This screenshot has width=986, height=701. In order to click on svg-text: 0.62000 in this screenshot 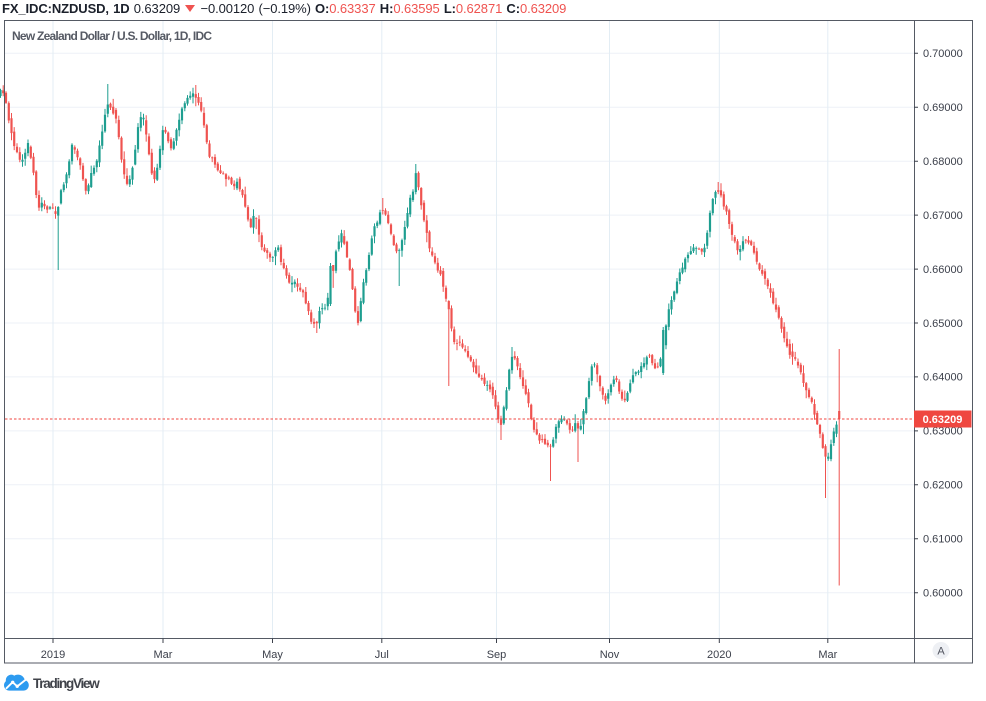, I will do `click(943, 486)`.